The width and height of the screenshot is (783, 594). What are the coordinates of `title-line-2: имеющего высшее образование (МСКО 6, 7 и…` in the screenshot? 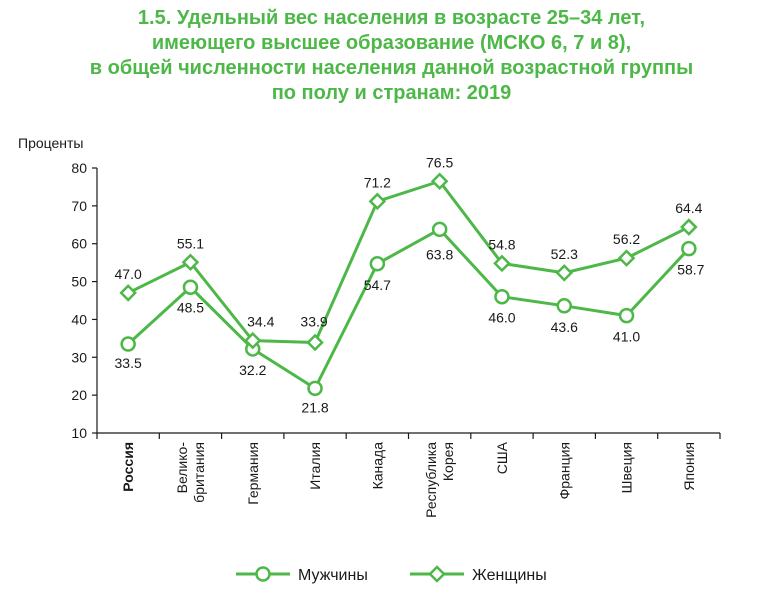 It's located at (391, 43).